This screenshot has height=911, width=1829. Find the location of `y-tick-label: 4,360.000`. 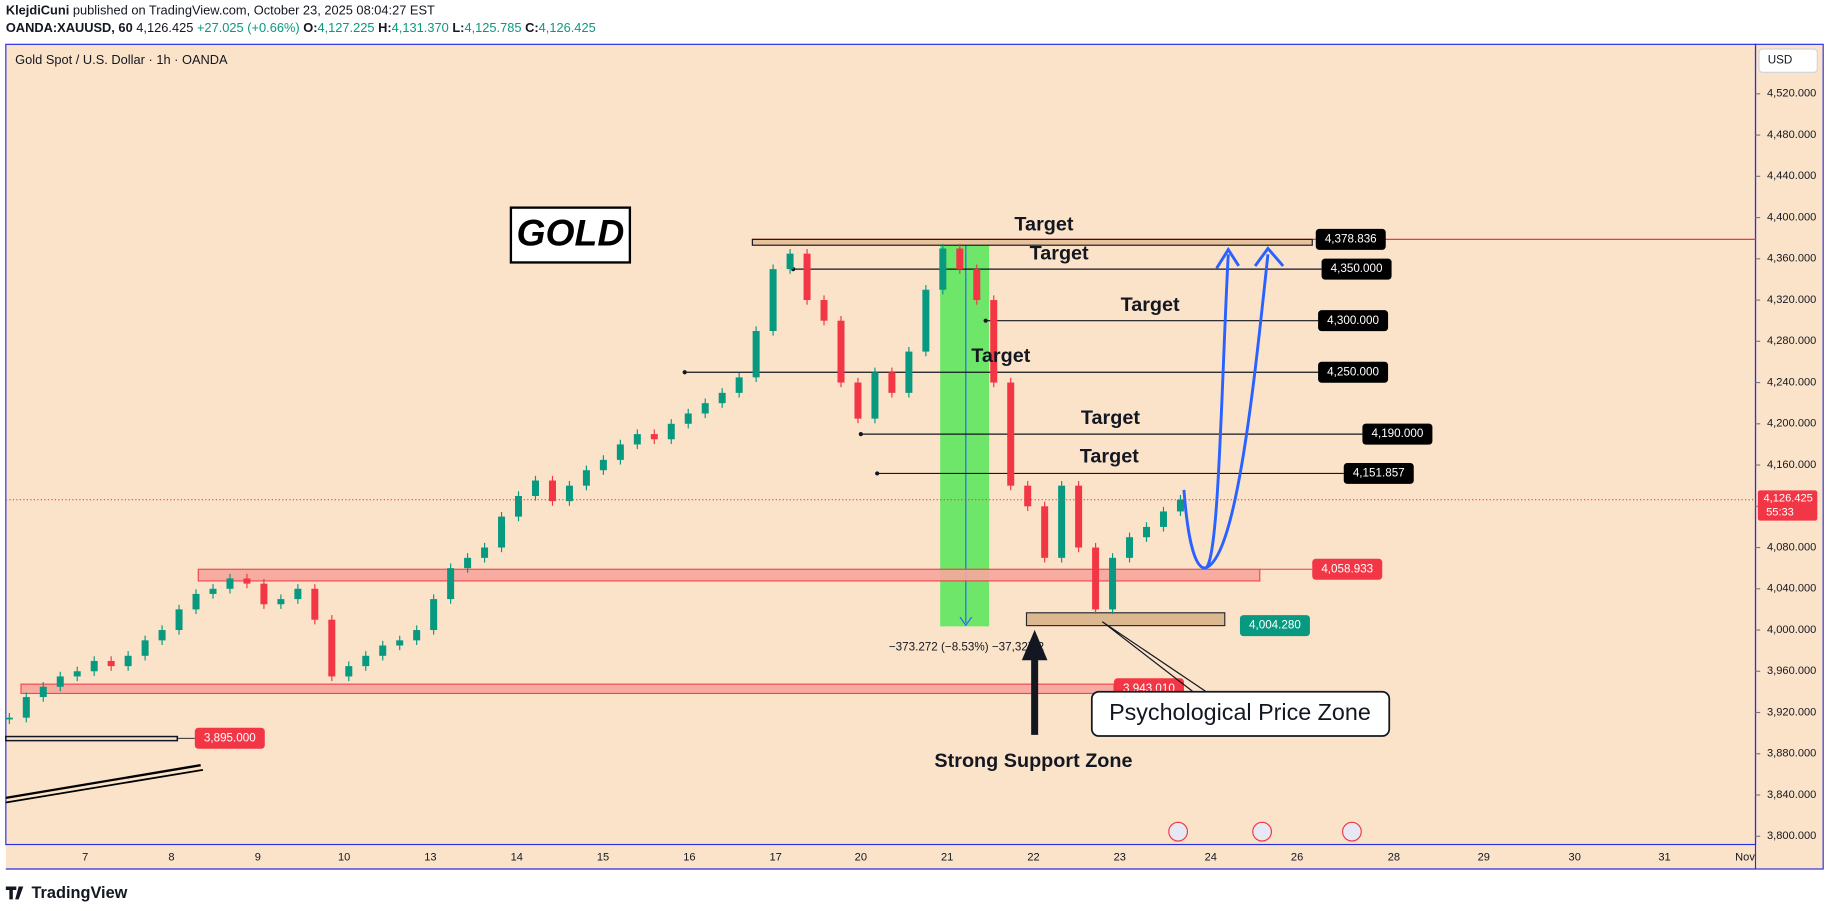

y-tick-label: 4,360.000 is located at coordinates (1791, 259).